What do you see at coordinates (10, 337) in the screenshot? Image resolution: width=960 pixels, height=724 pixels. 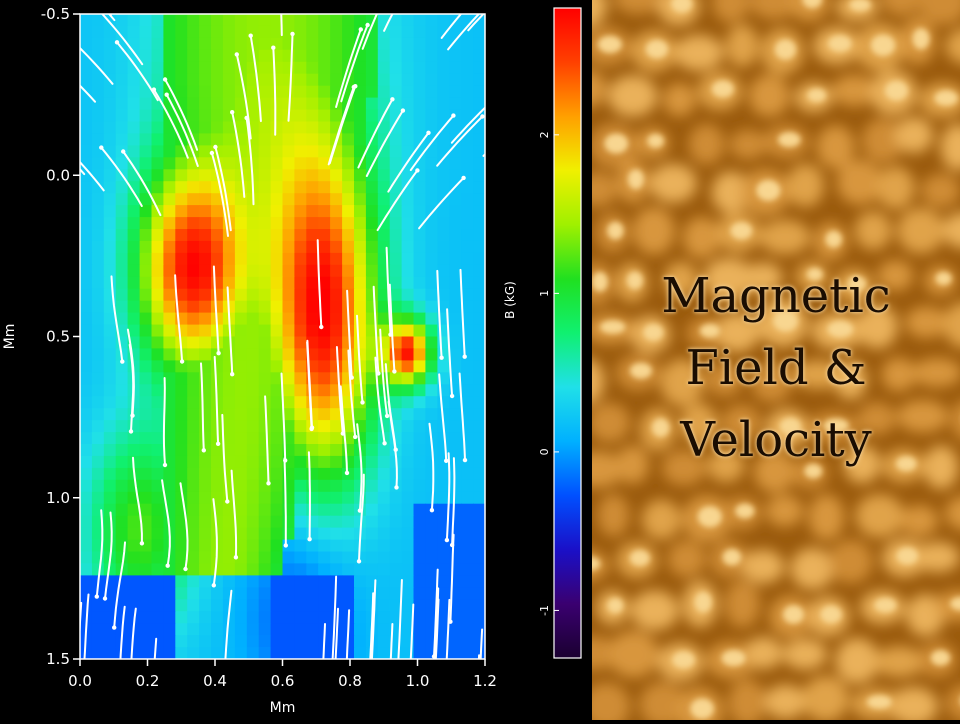 I see `y-axis-label: Mm` at bounding box center [10, 337].